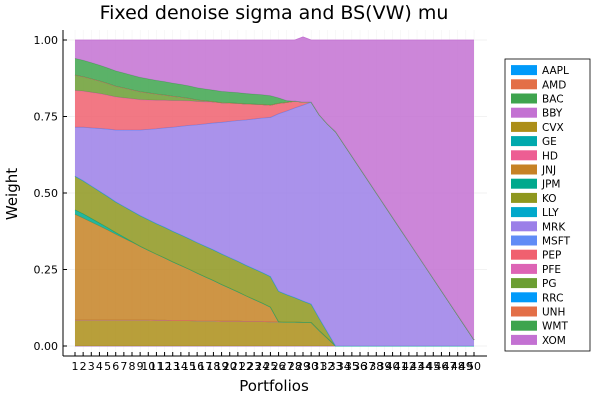 The image size is (600, 400). Describe the element at coordinates (524, 183) in the screenshot. I see `legend-swatch-jpm` at that location.